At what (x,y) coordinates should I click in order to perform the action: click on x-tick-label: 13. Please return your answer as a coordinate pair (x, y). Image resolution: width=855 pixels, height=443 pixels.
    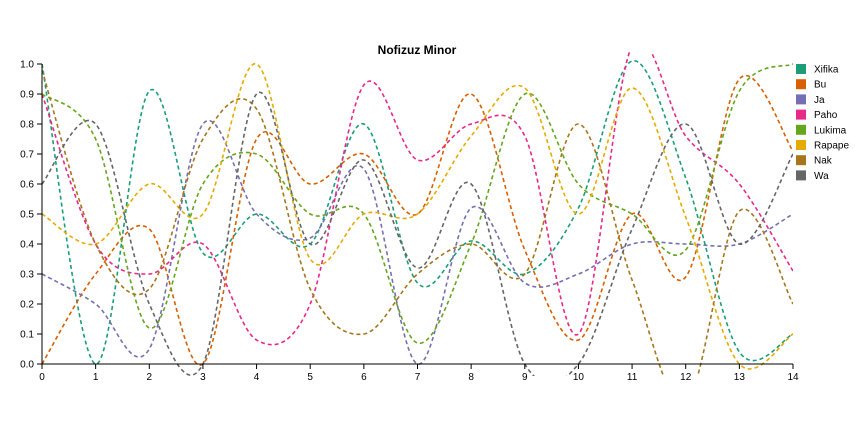
    Looking at the image, I should click on (740, 377).